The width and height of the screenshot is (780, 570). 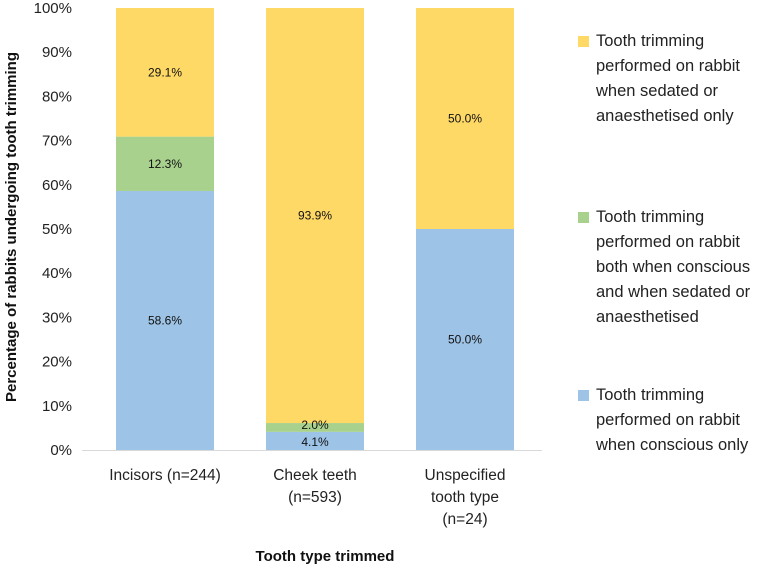 I want to click on data-label: 93.9%, so click(x=315, y=216).